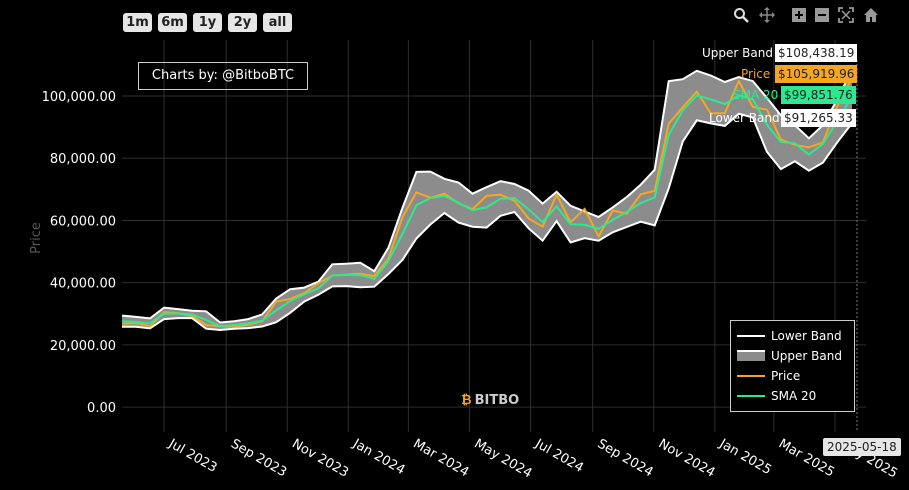 The width and height of the screenshot is (909, 490). What do you see at coordinates (818, 95) in the screenshot?
I see `hover-value-sma-20: $99,851.76` at bounding box center [818, 95].